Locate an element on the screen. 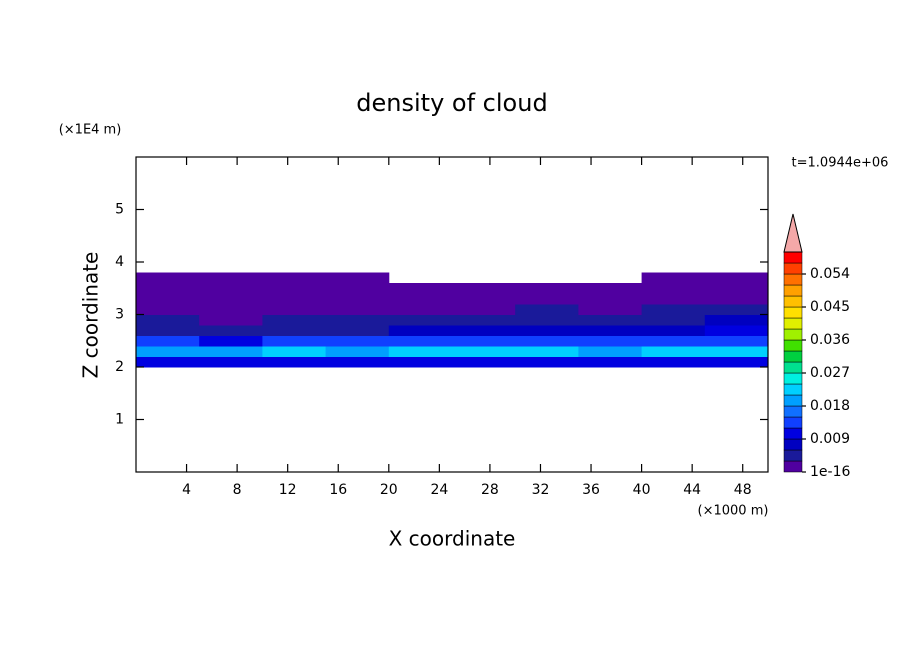  x-tick-label: 48 is located at coordinates (743, 490).